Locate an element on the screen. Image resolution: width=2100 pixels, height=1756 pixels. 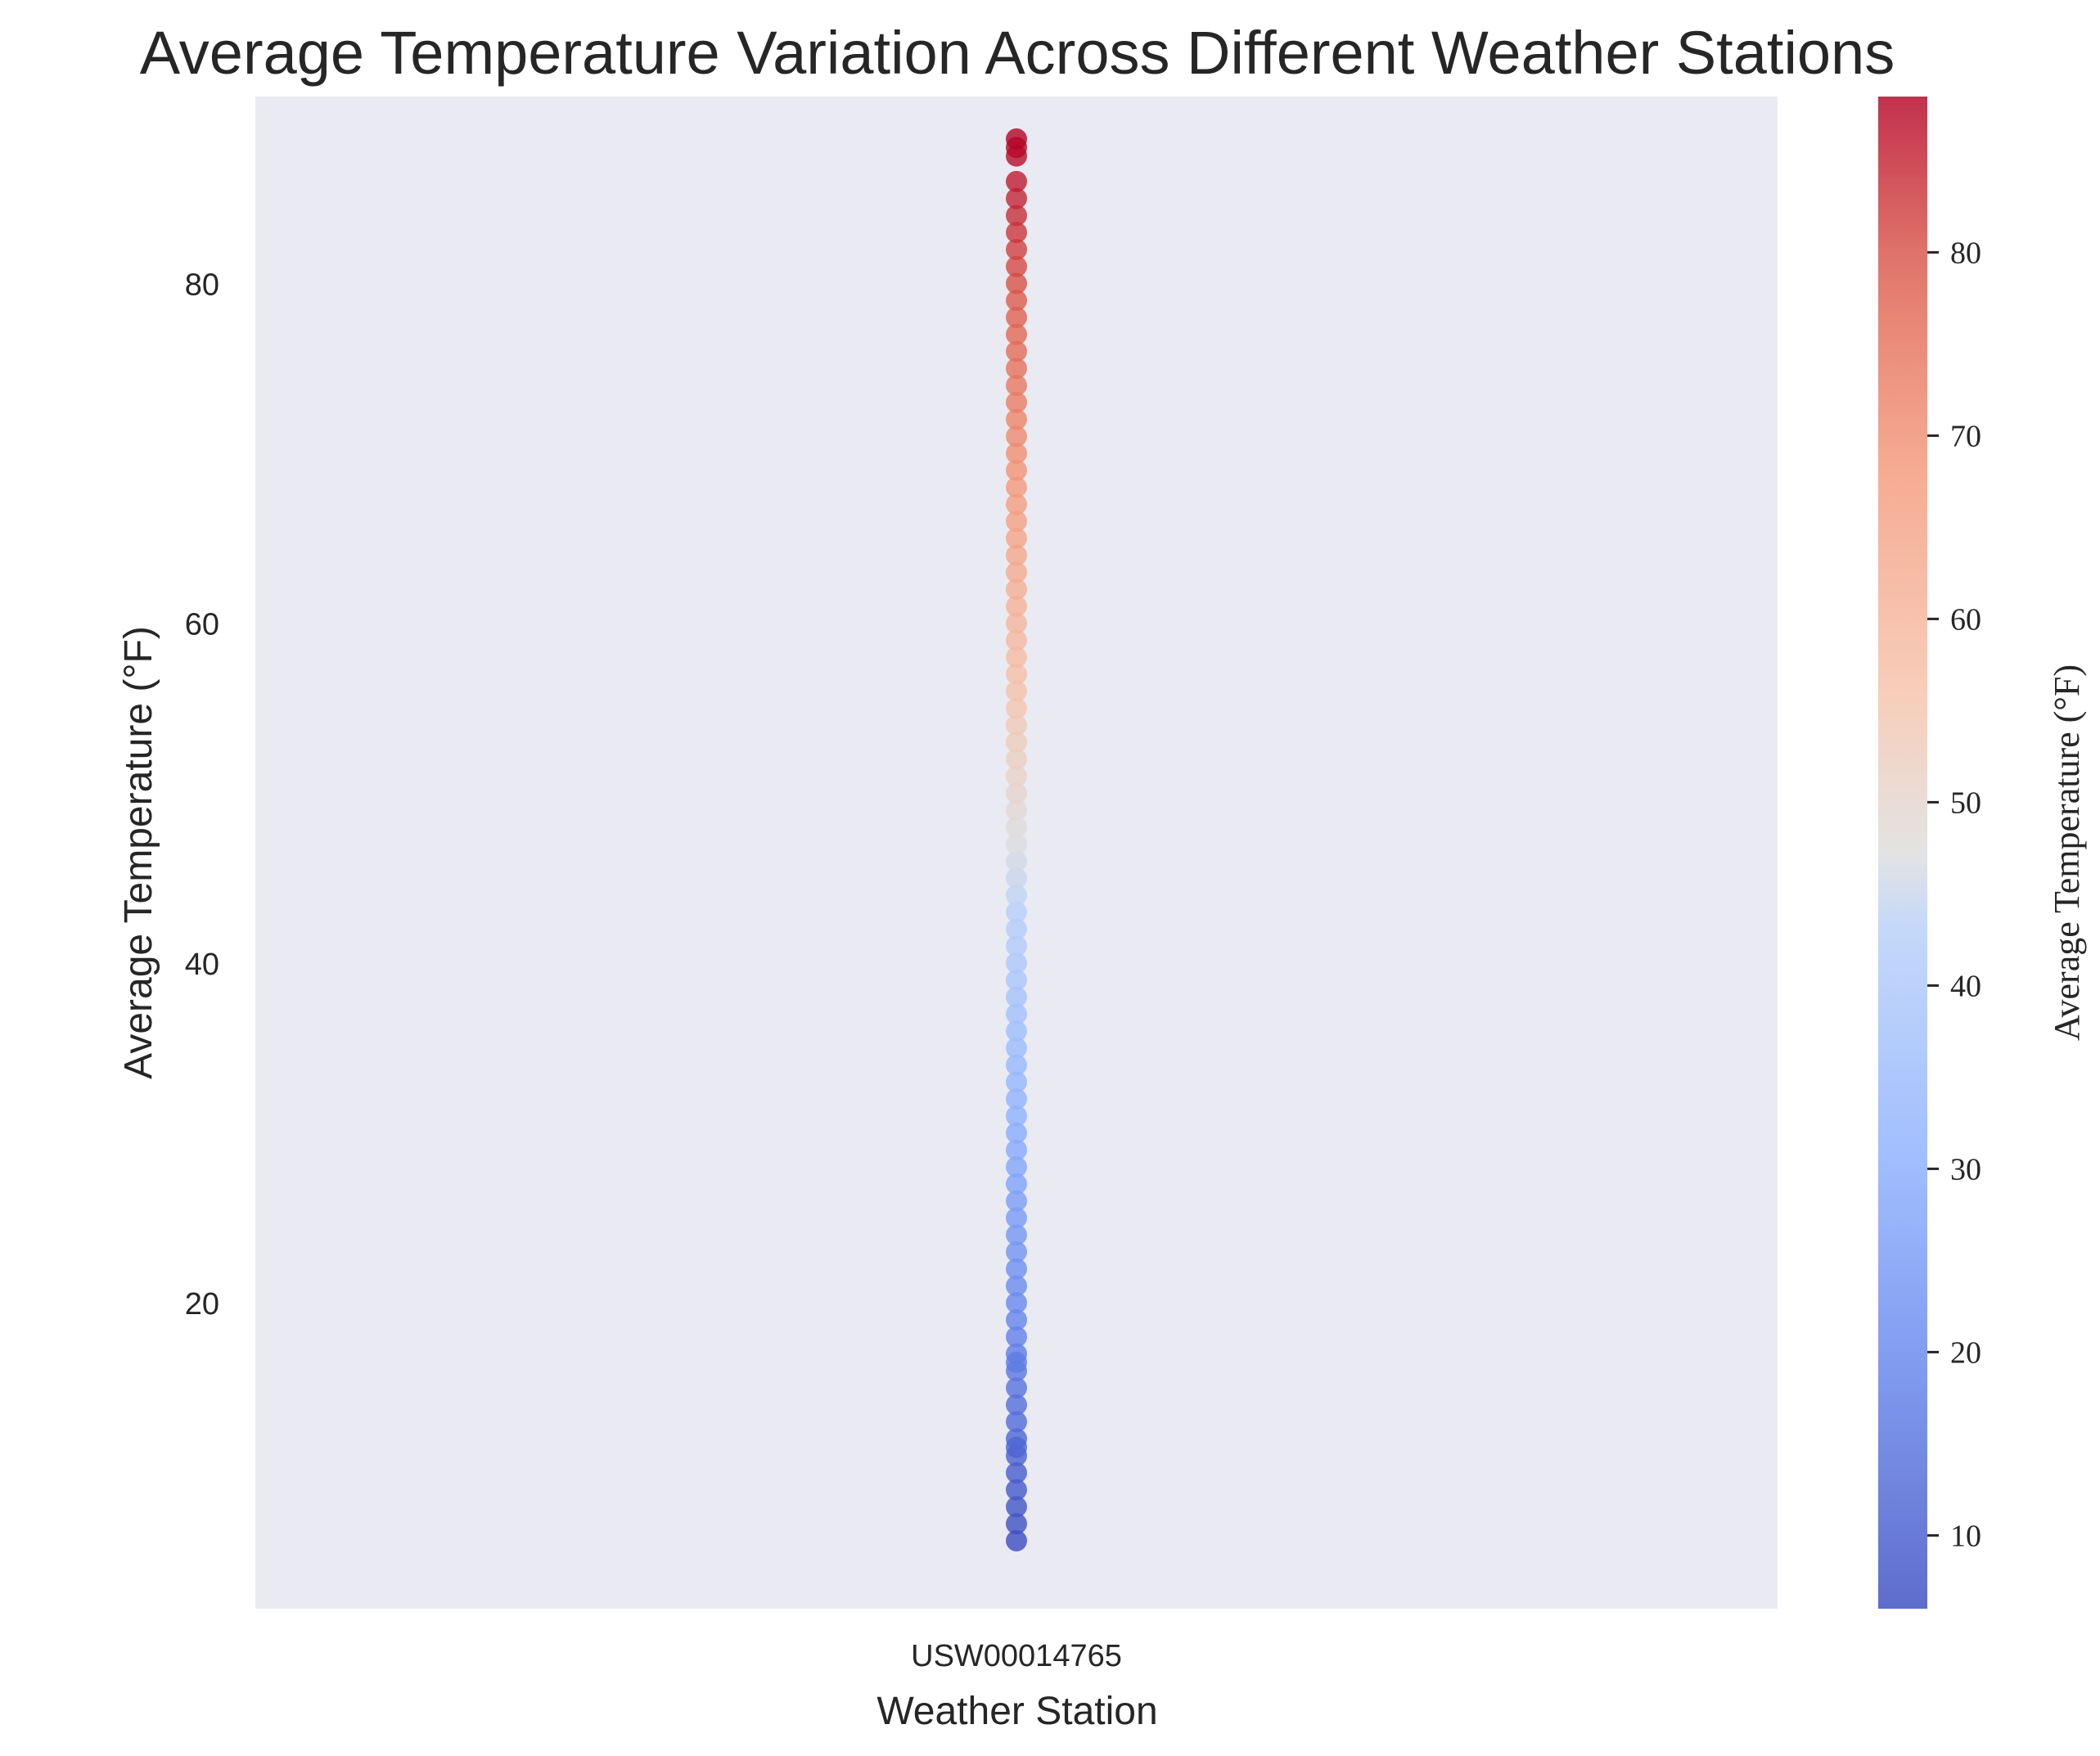
colorbar-tick-label: 60 is located at coordinates (1965, 619).